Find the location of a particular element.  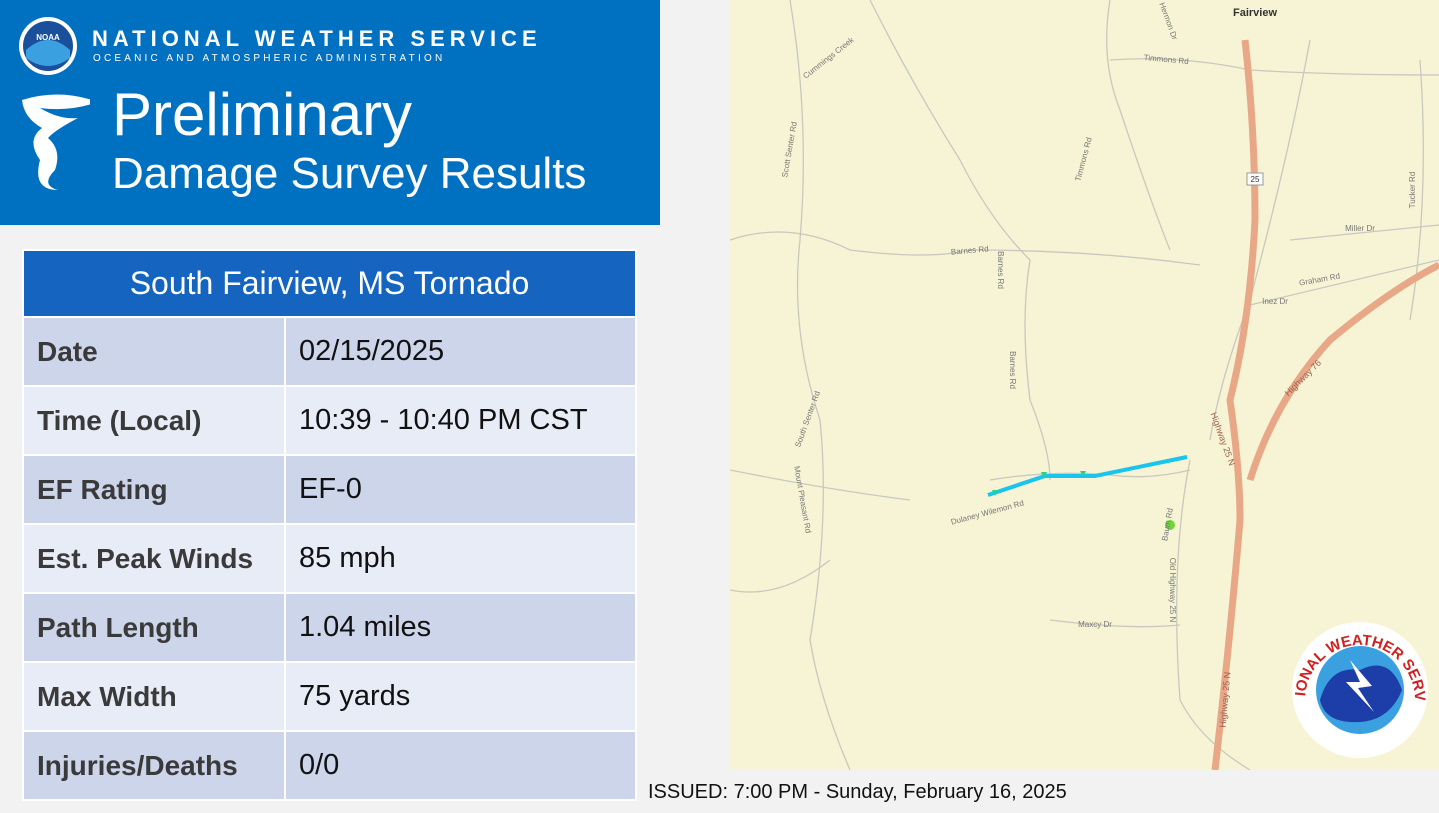

subtitle: Damage Survey Results is located at coordinates (349, 173).